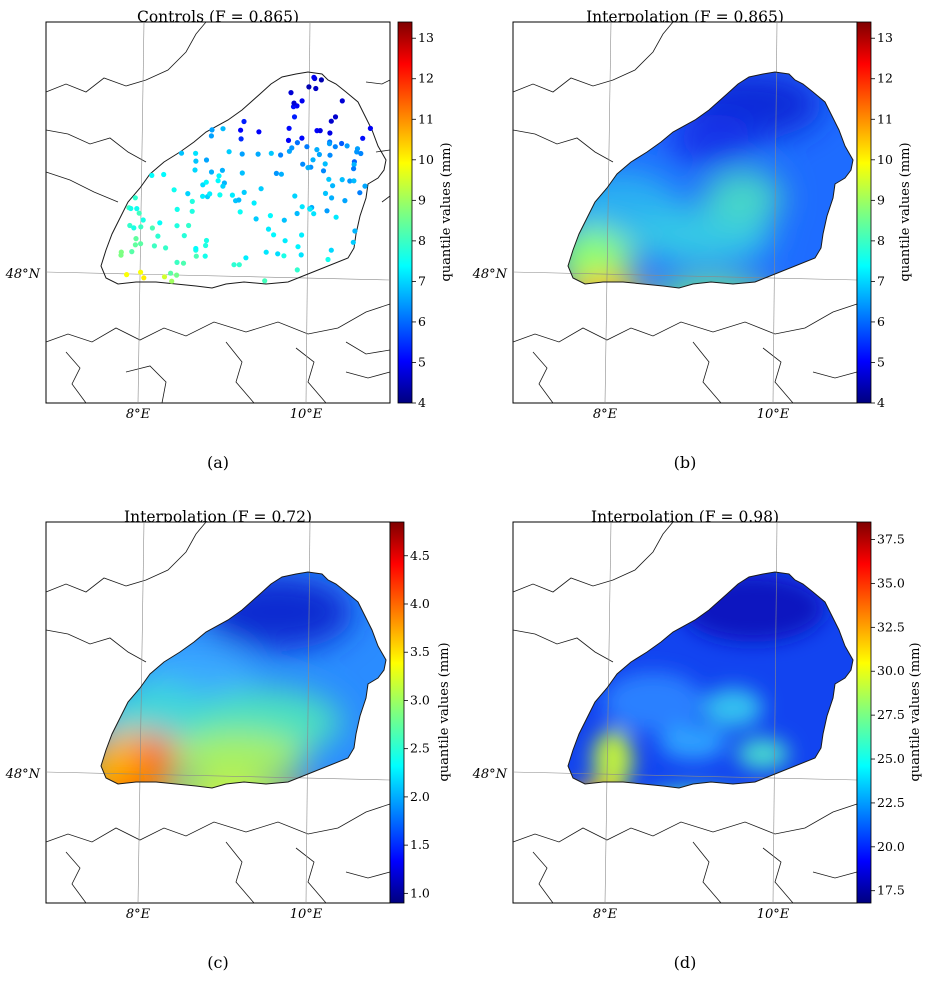 Image resolution: width=927 pixels, height=987 pixels. Describe the element at coordinates (888, 715) in the screenshot. I see `colorbar-ticks: 17.5 20.0 22.5 25.0 27.5 30.0 32.5 35.0 37.5` at that location.